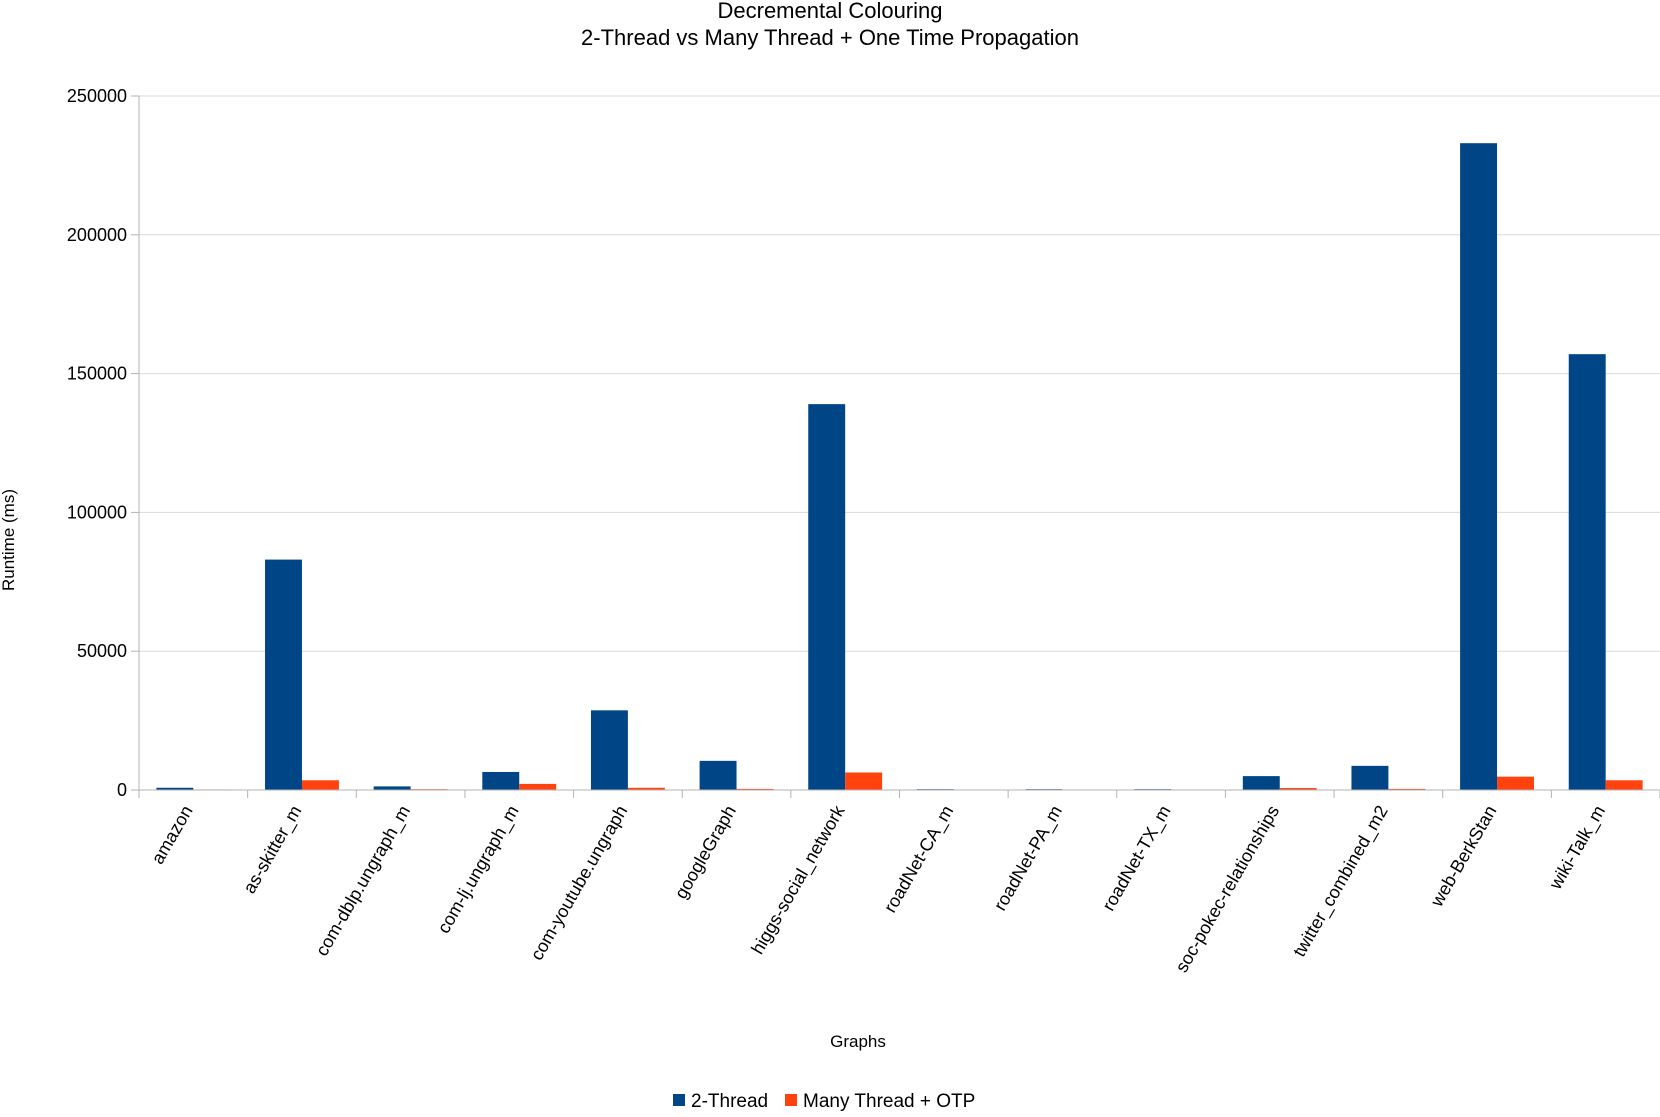 This screenshot has height=1117, width=1660. Describe the element at coordinates (1136, 858) in the screenshot. I see `x-tick-label-9: roadNet-TX_m` at that location.